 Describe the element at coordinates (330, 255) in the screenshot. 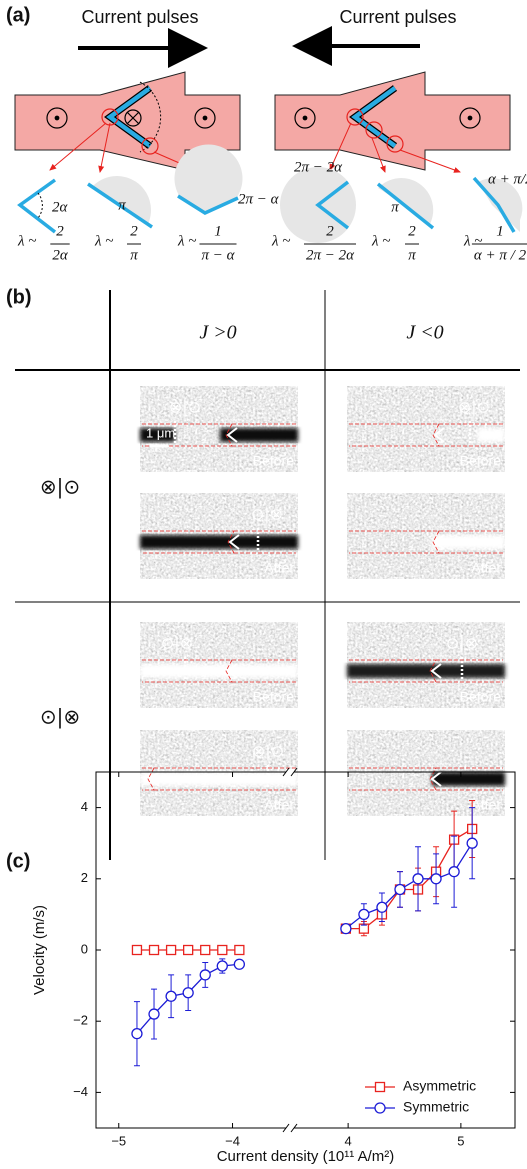

I see `denominator: 2π − 2α` at that location.